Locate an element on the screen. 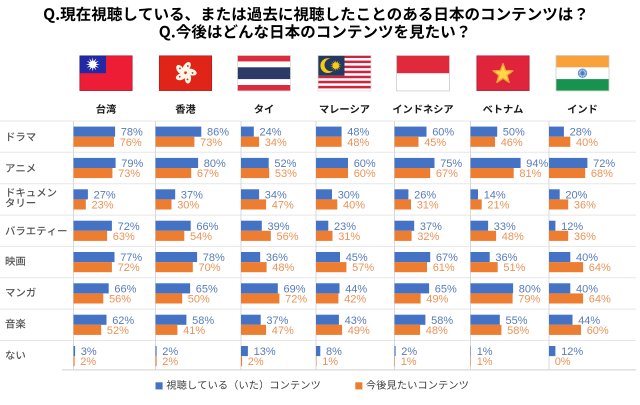  svg-text: 70% is located at coordinates (210, 268).